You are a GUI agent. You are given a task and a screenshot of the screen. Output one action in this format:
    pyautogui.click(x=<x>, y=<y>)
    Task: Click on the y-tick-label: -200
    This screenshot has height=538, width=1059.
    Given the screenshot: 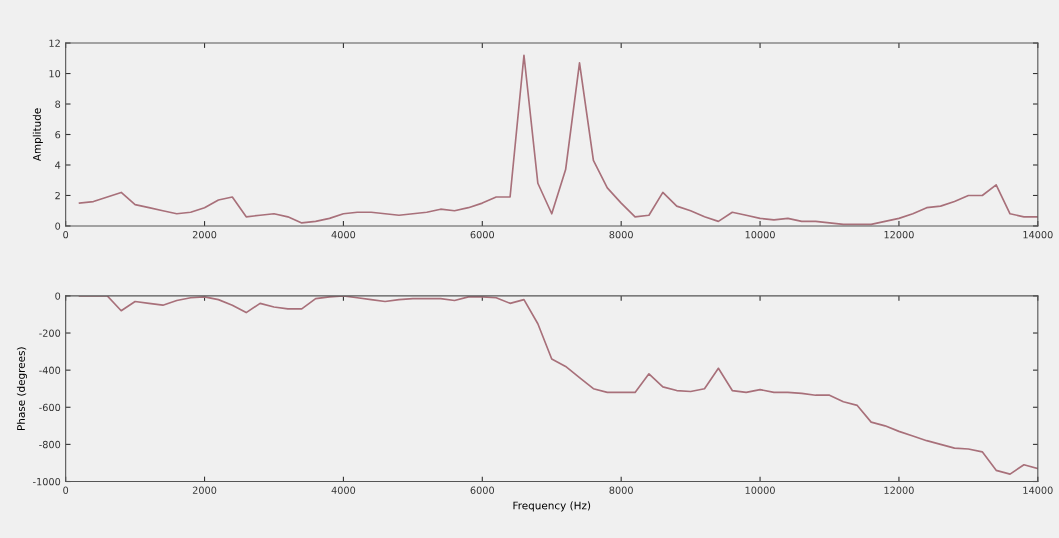 What is the action you would take?
    pyautogui.click(x=50, y=333)
    